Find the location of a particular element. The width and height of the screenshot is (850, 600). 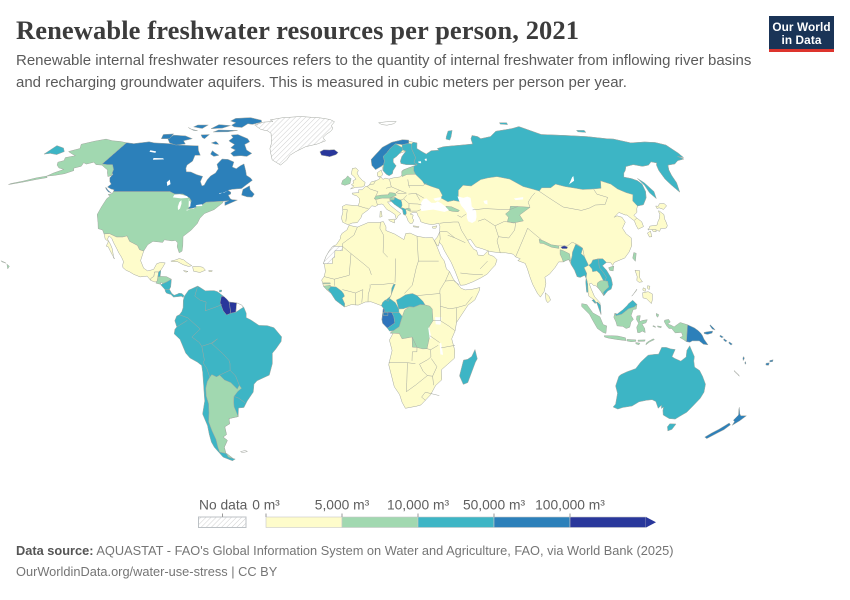

svg-text: 100,000 m³ is located at coordinates (570, 505).